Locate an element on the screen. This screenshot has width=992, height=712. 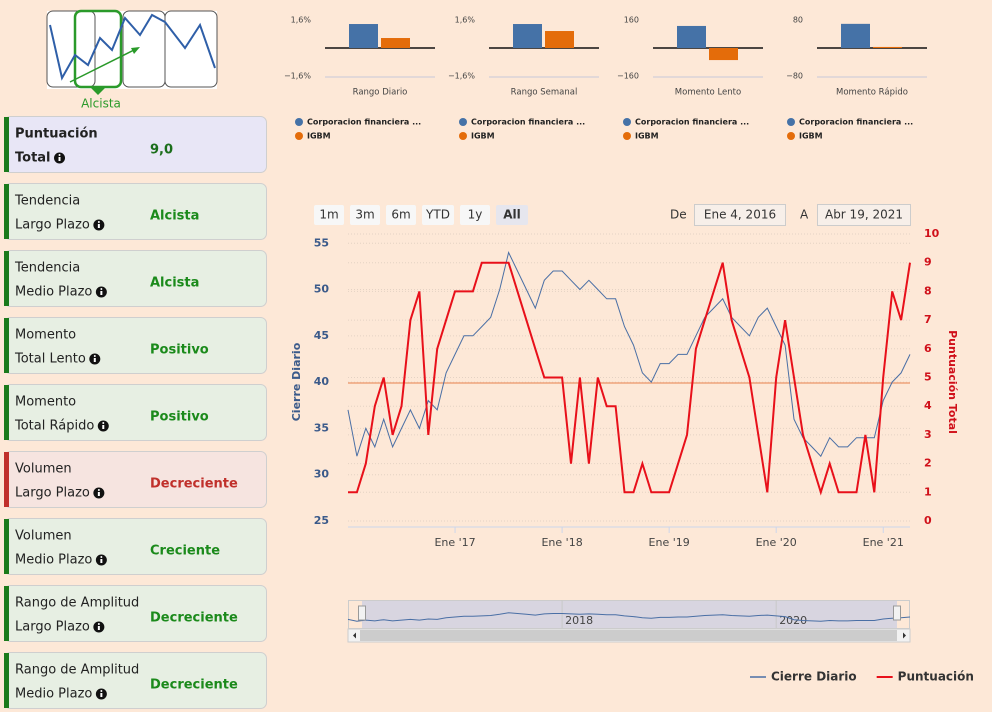
navigator-mask is located at coordinates (629, 614).